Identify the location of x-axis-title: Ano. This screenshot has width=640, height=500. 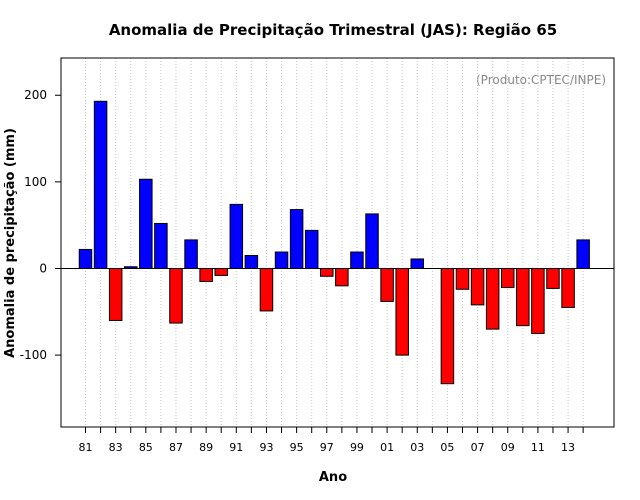
(333, 477).